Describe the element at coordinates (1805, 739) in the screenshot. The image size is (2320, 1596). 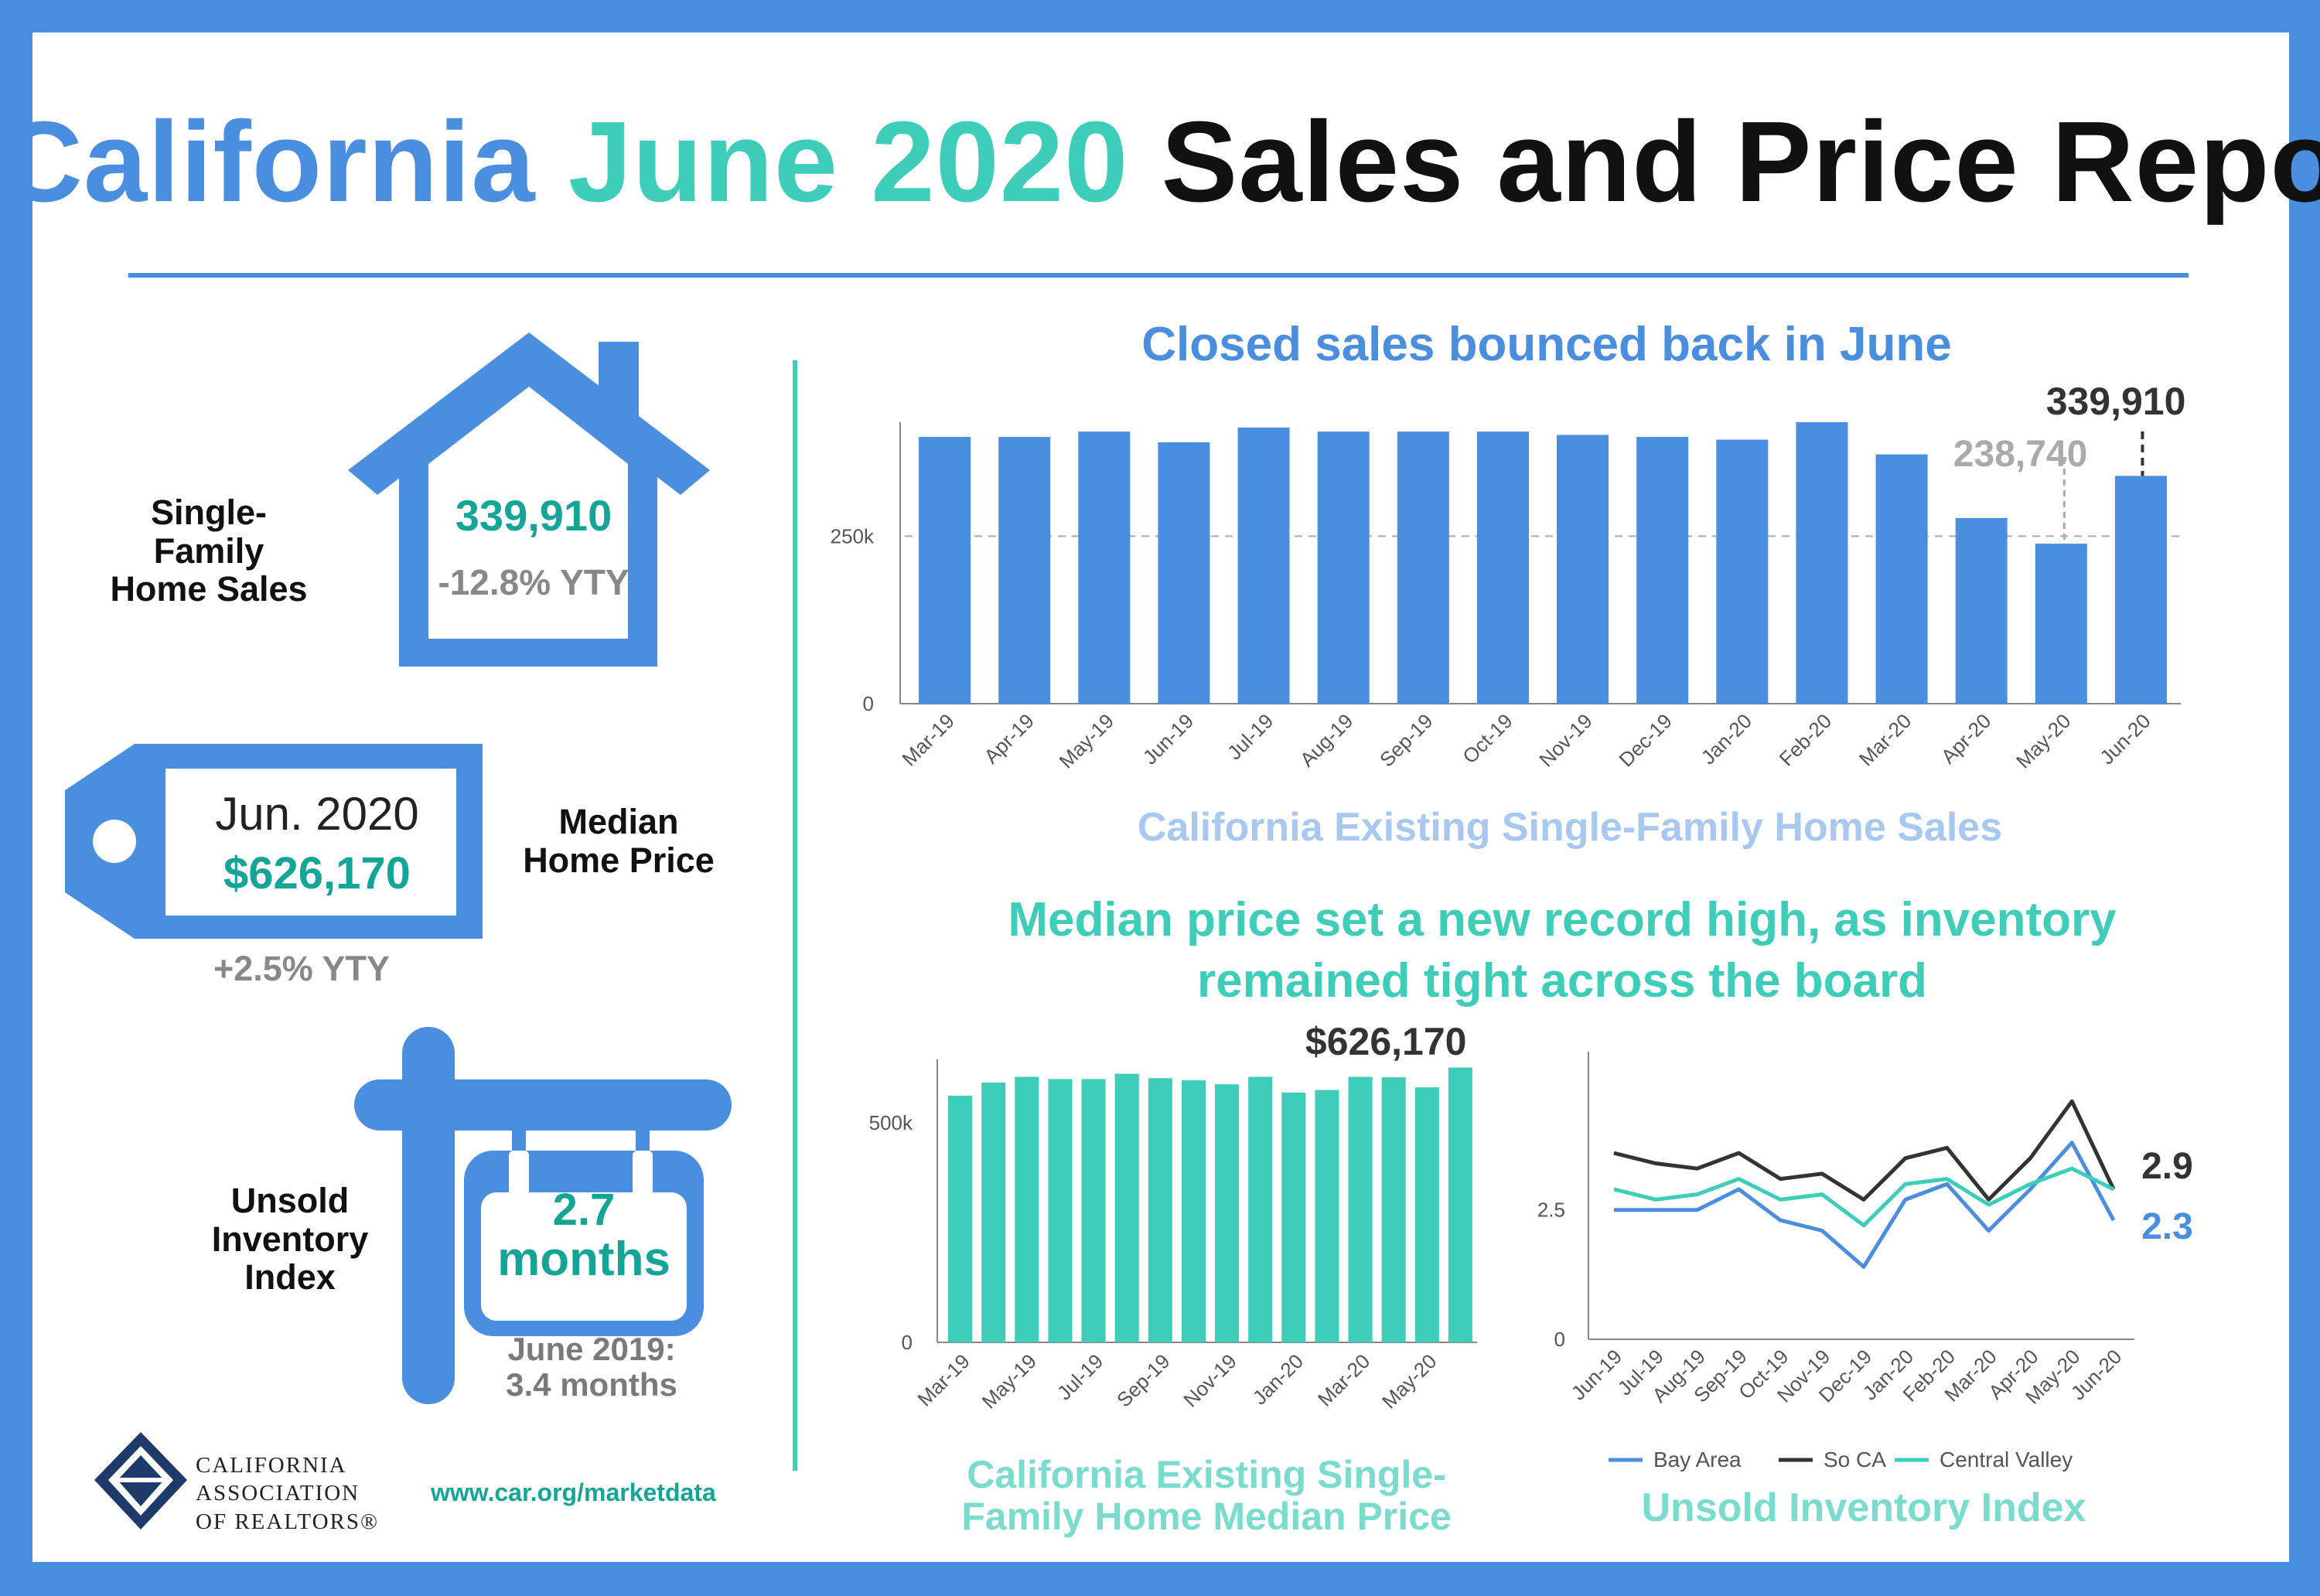
I see `x-tick-label: Feb-20` at that location.